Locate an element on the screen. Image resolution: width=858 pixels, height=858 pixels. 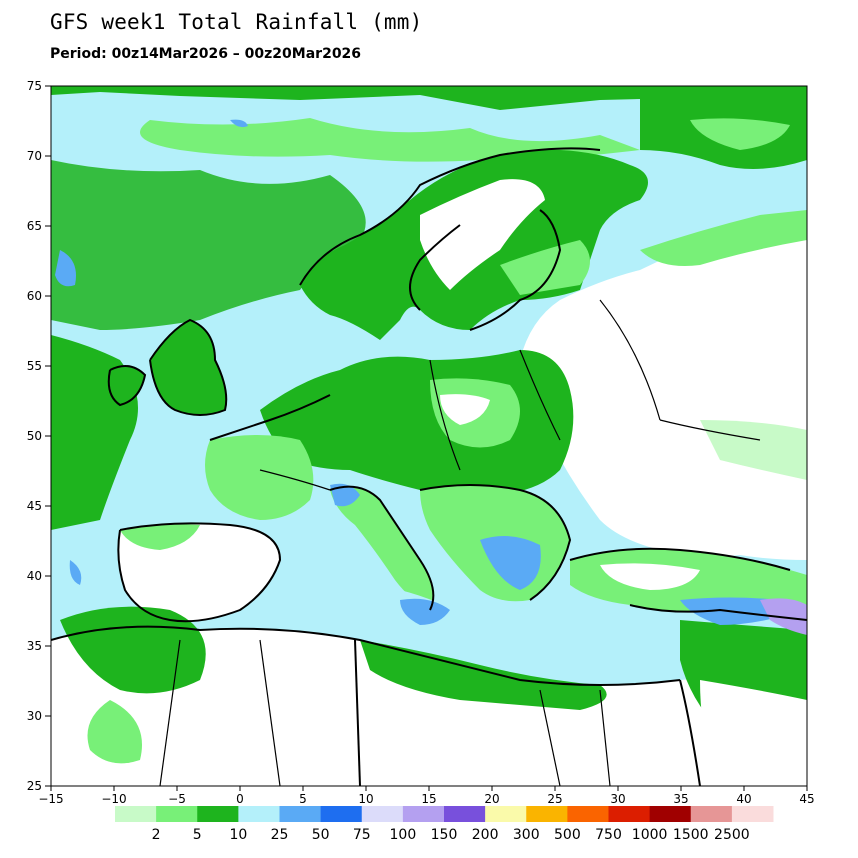
colorbar-label: 10 is located at coordinates (238, 835).